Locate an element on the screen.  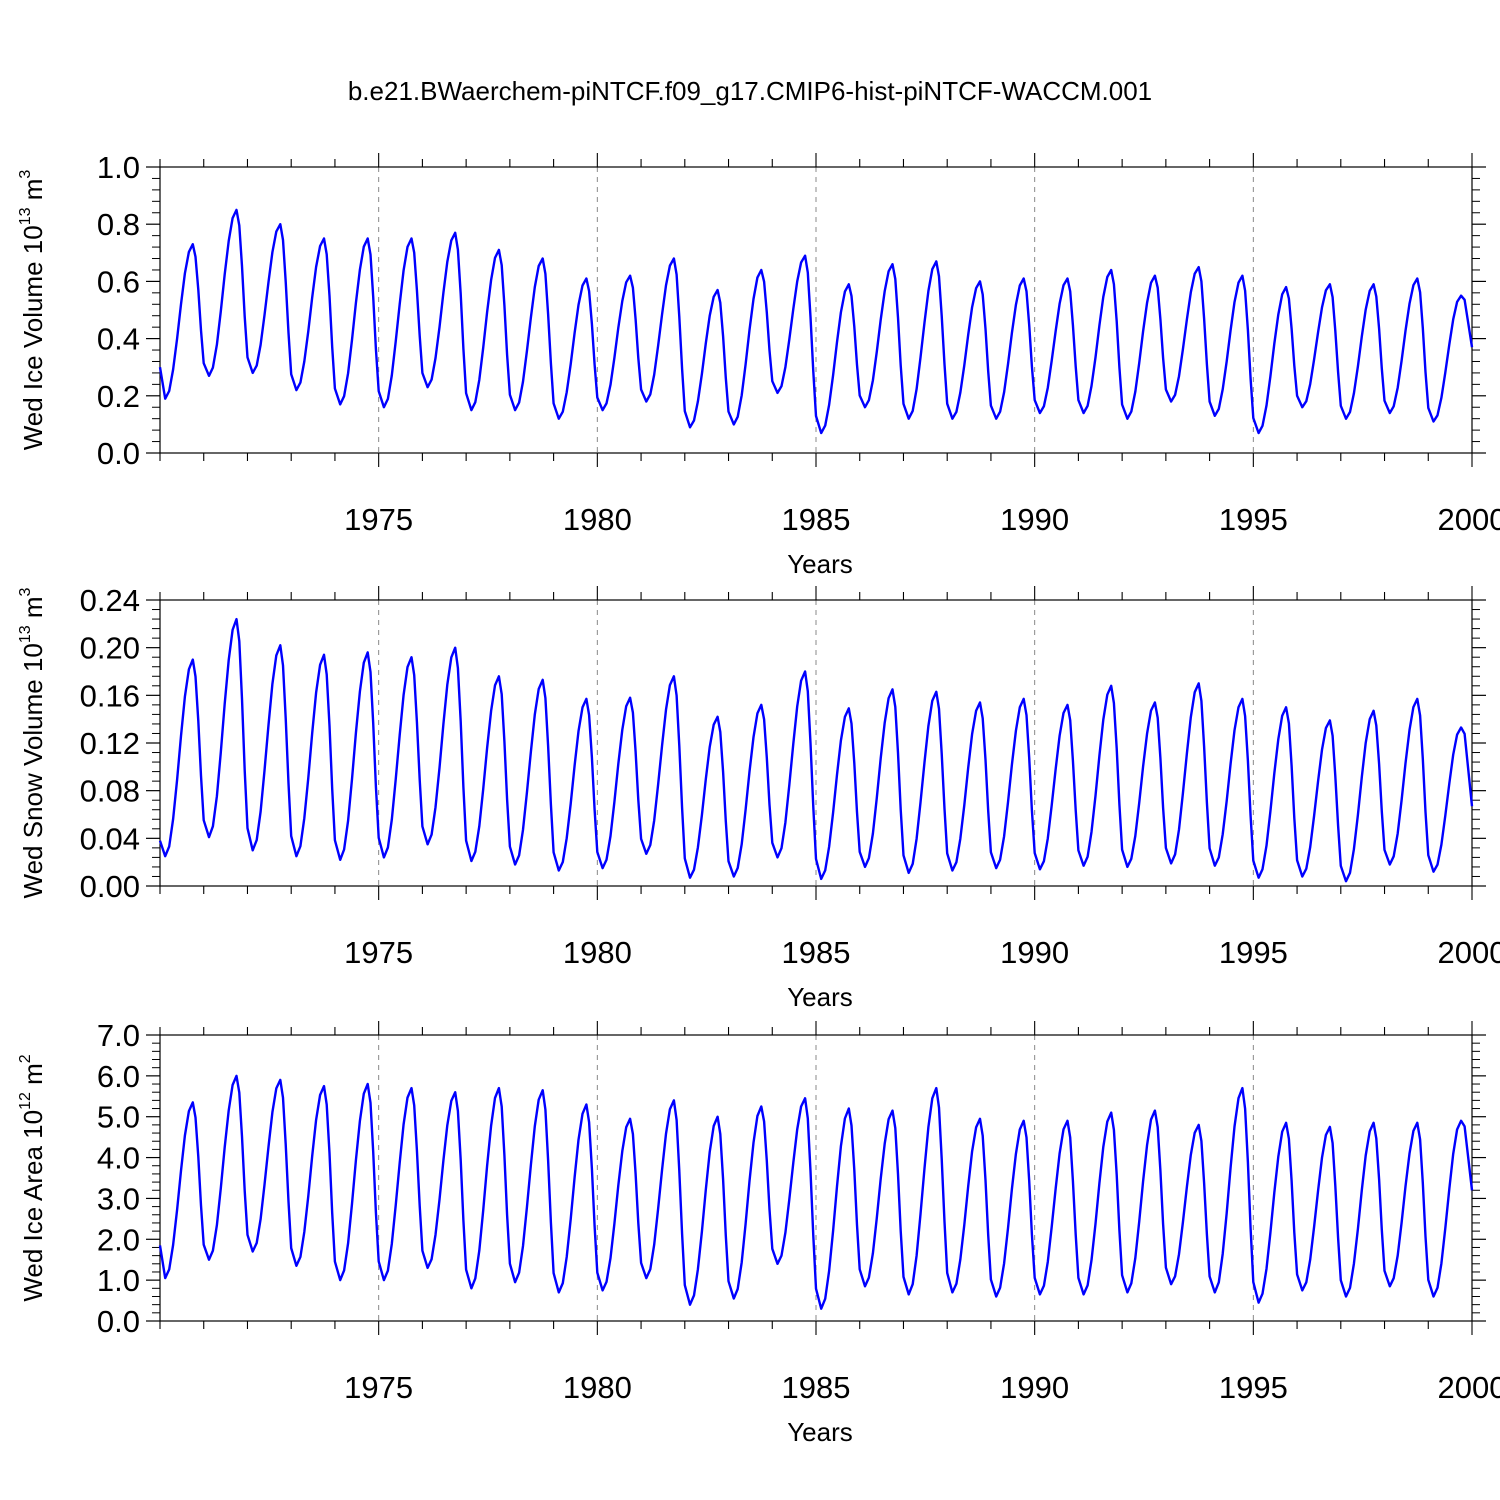
y-axis-label: Wed Snow Volume 1013 m3 is located at coordinates (32, 742).